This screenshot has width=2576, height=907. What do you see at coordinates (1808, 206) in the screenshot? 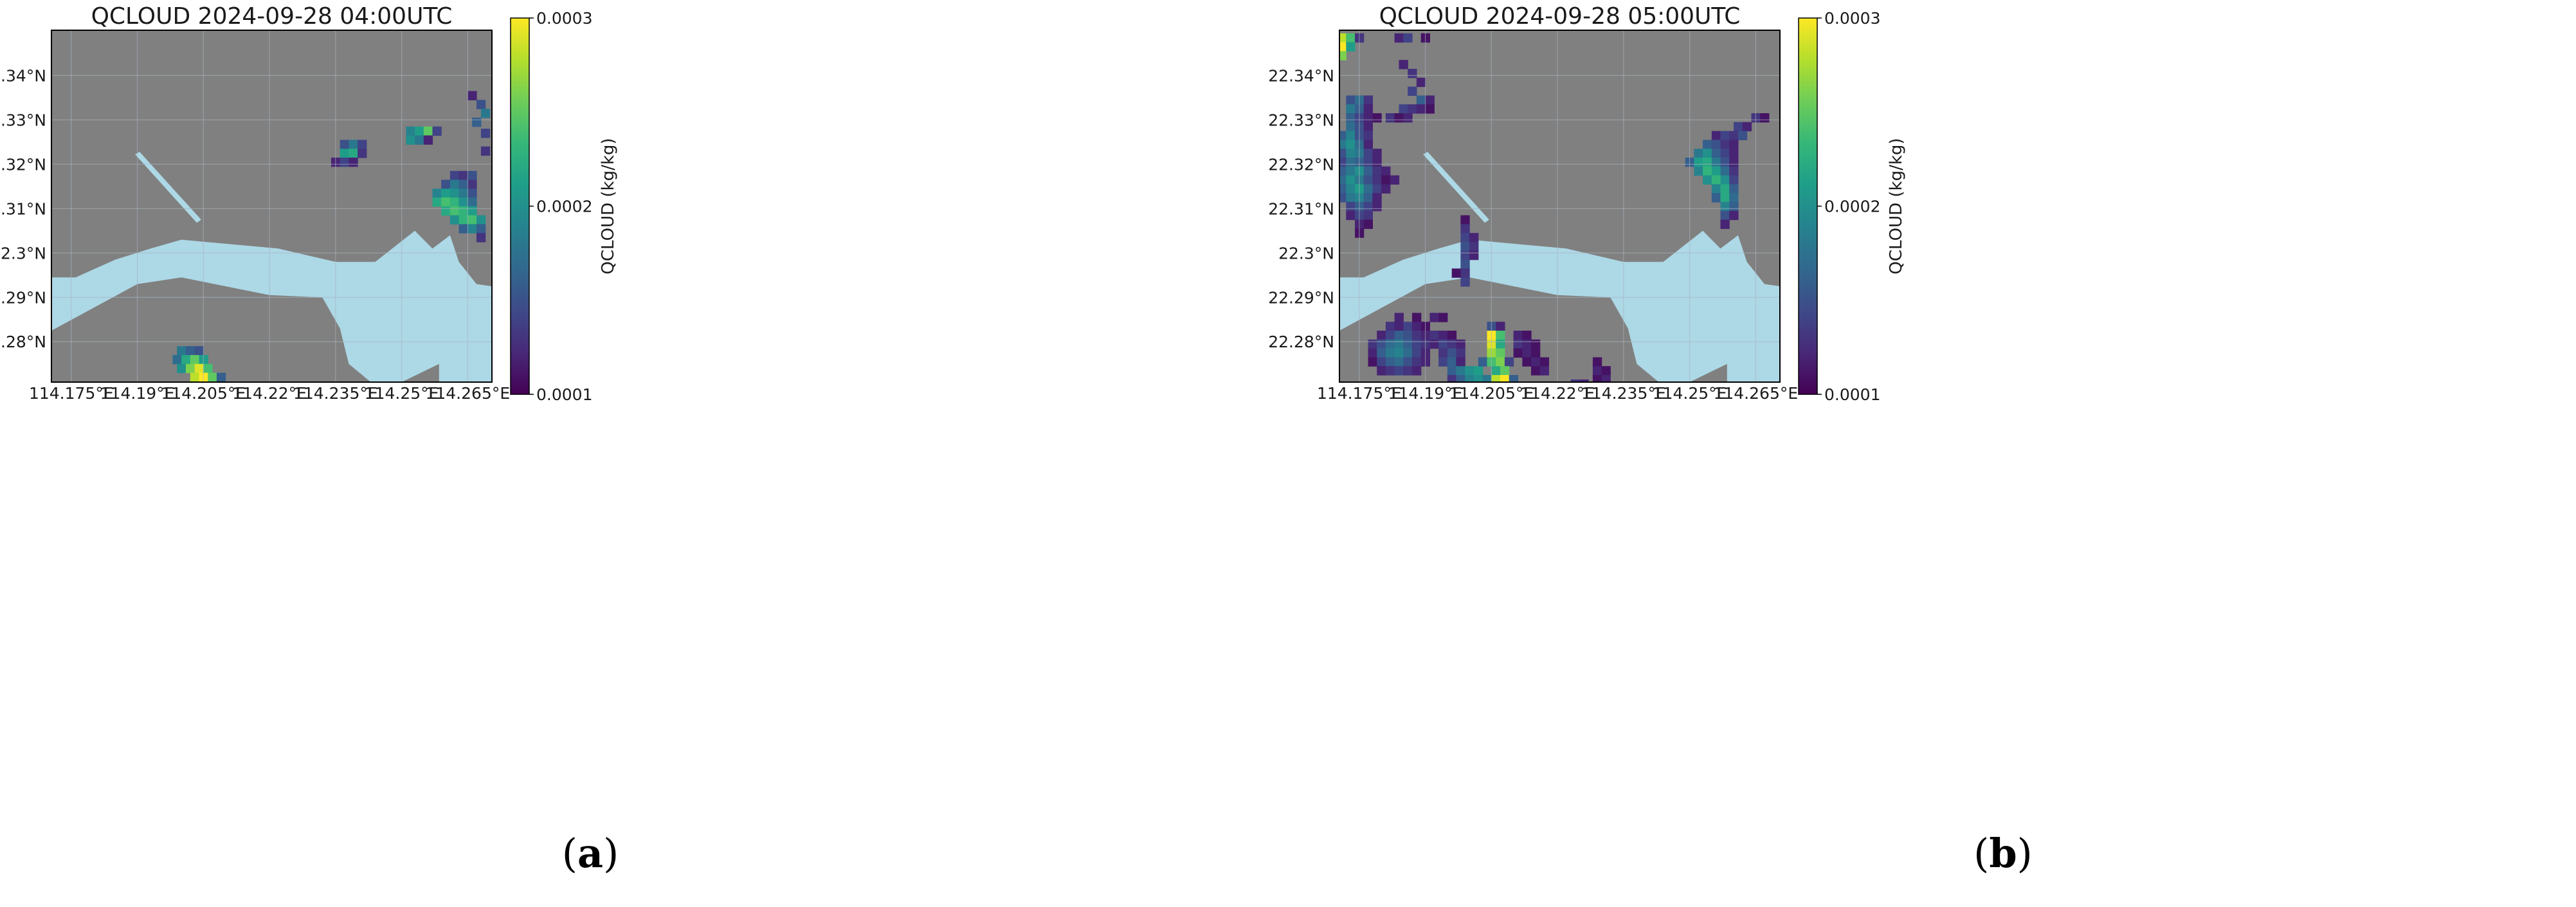
I see `colorbar` at bounding box center [1808, 206].